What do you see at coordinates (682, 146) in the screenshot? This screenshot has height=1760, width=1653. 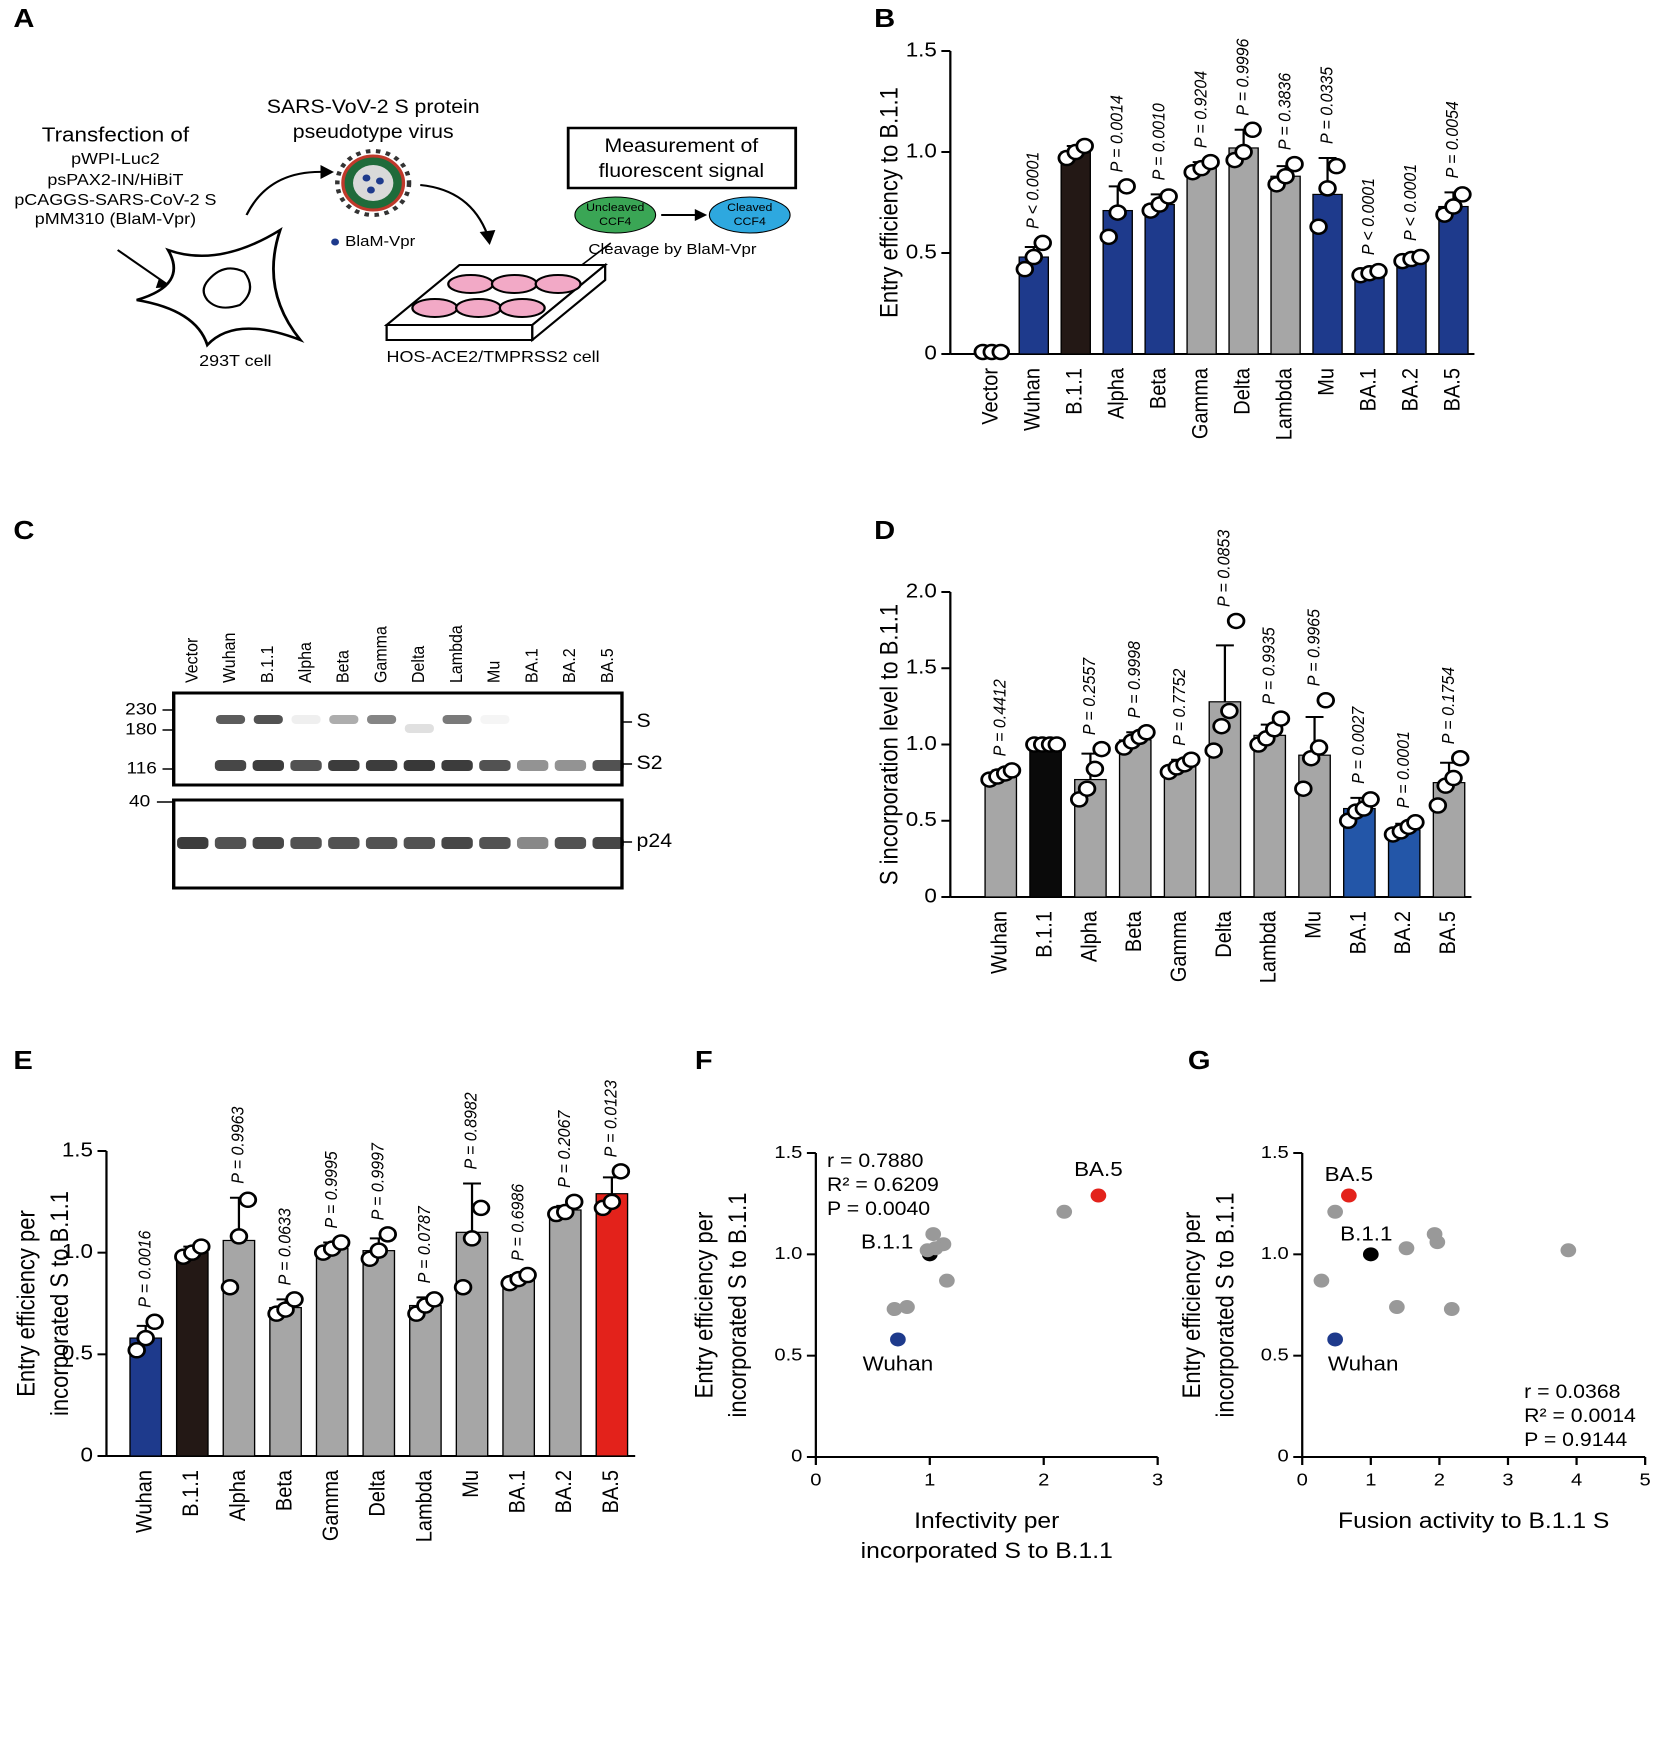 I see `diagram-text: Measurement of` at bounding box center [682, 146].